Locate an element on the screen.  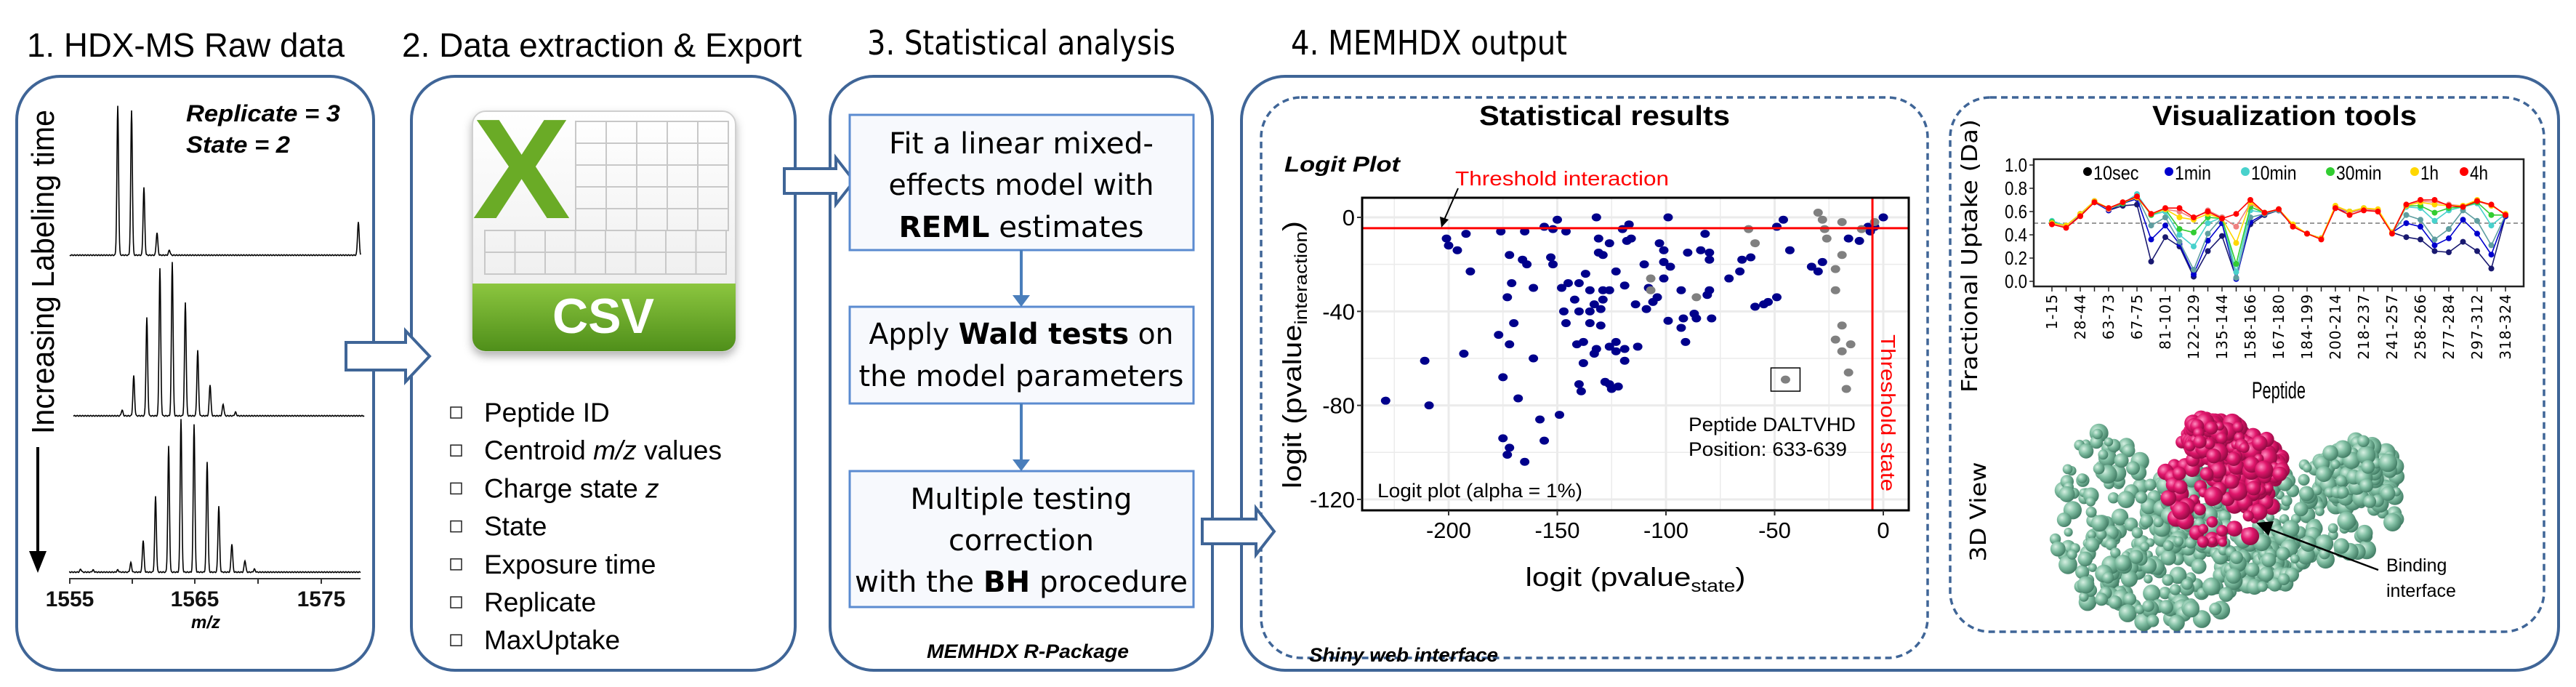
uptake-legend-item: 10min is located at coordinates (2269, 173).